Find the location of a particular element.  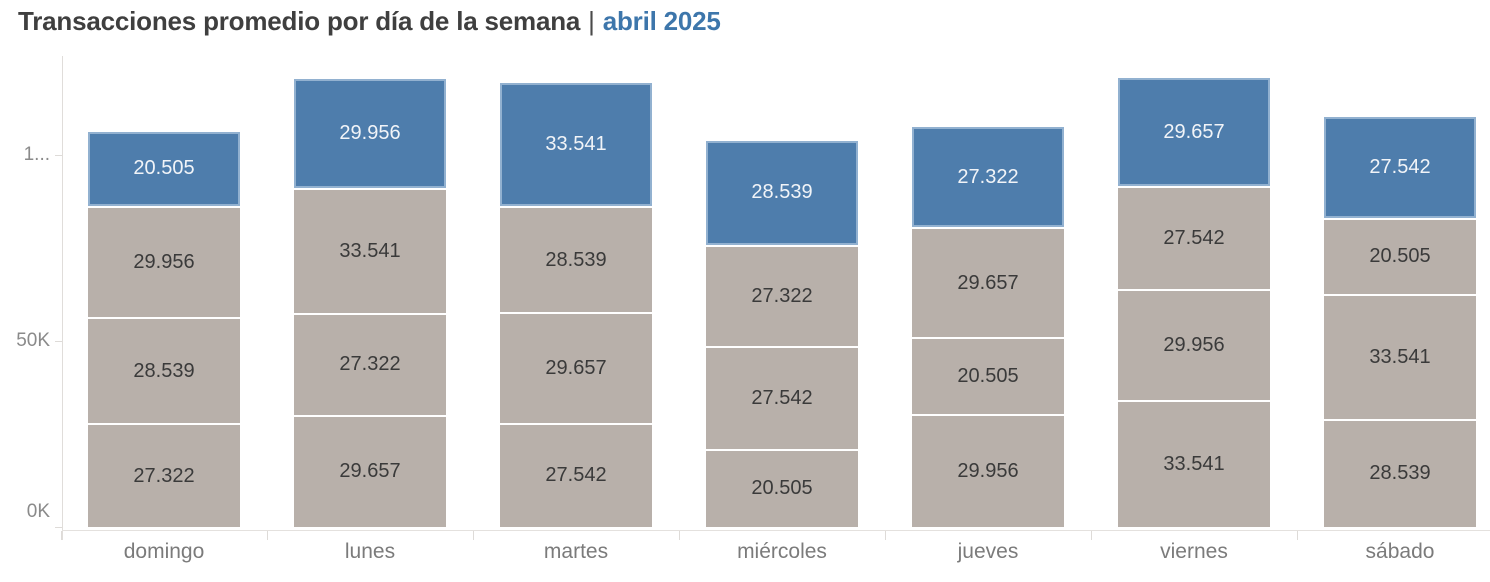

day-column-martes: 33.541 28.539 29.657 27.542 martes is located at coordinates (576, 291).